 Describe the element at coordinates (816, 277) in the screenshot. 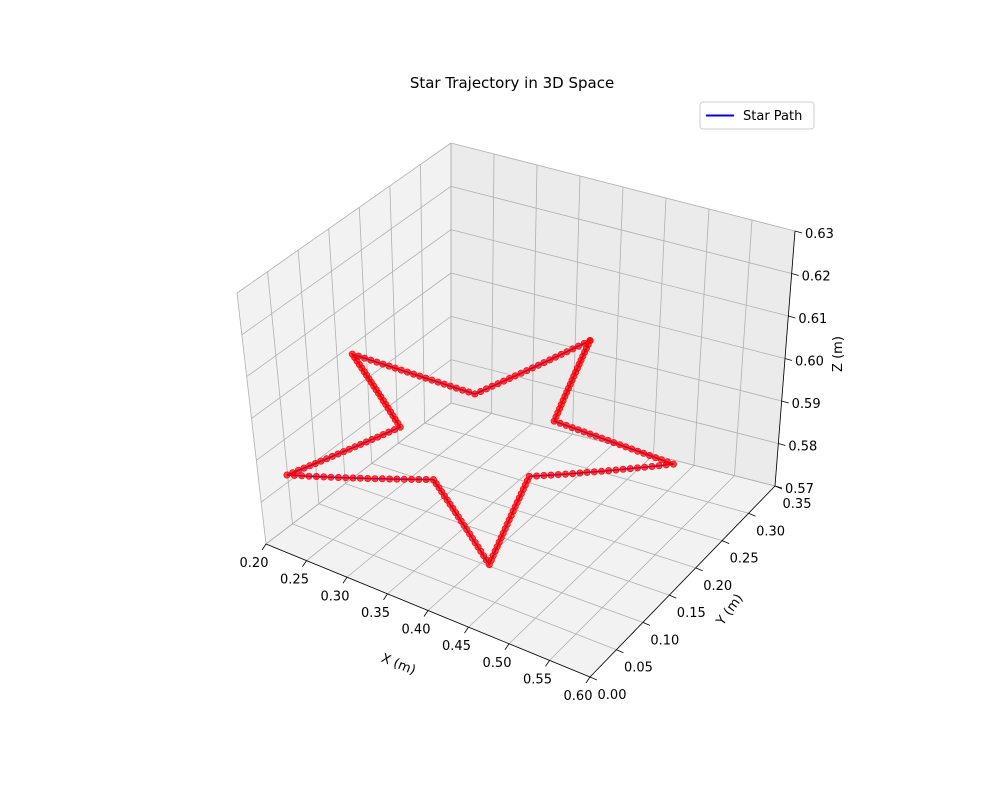

I see `z-tick-label: 0.62` at that location.